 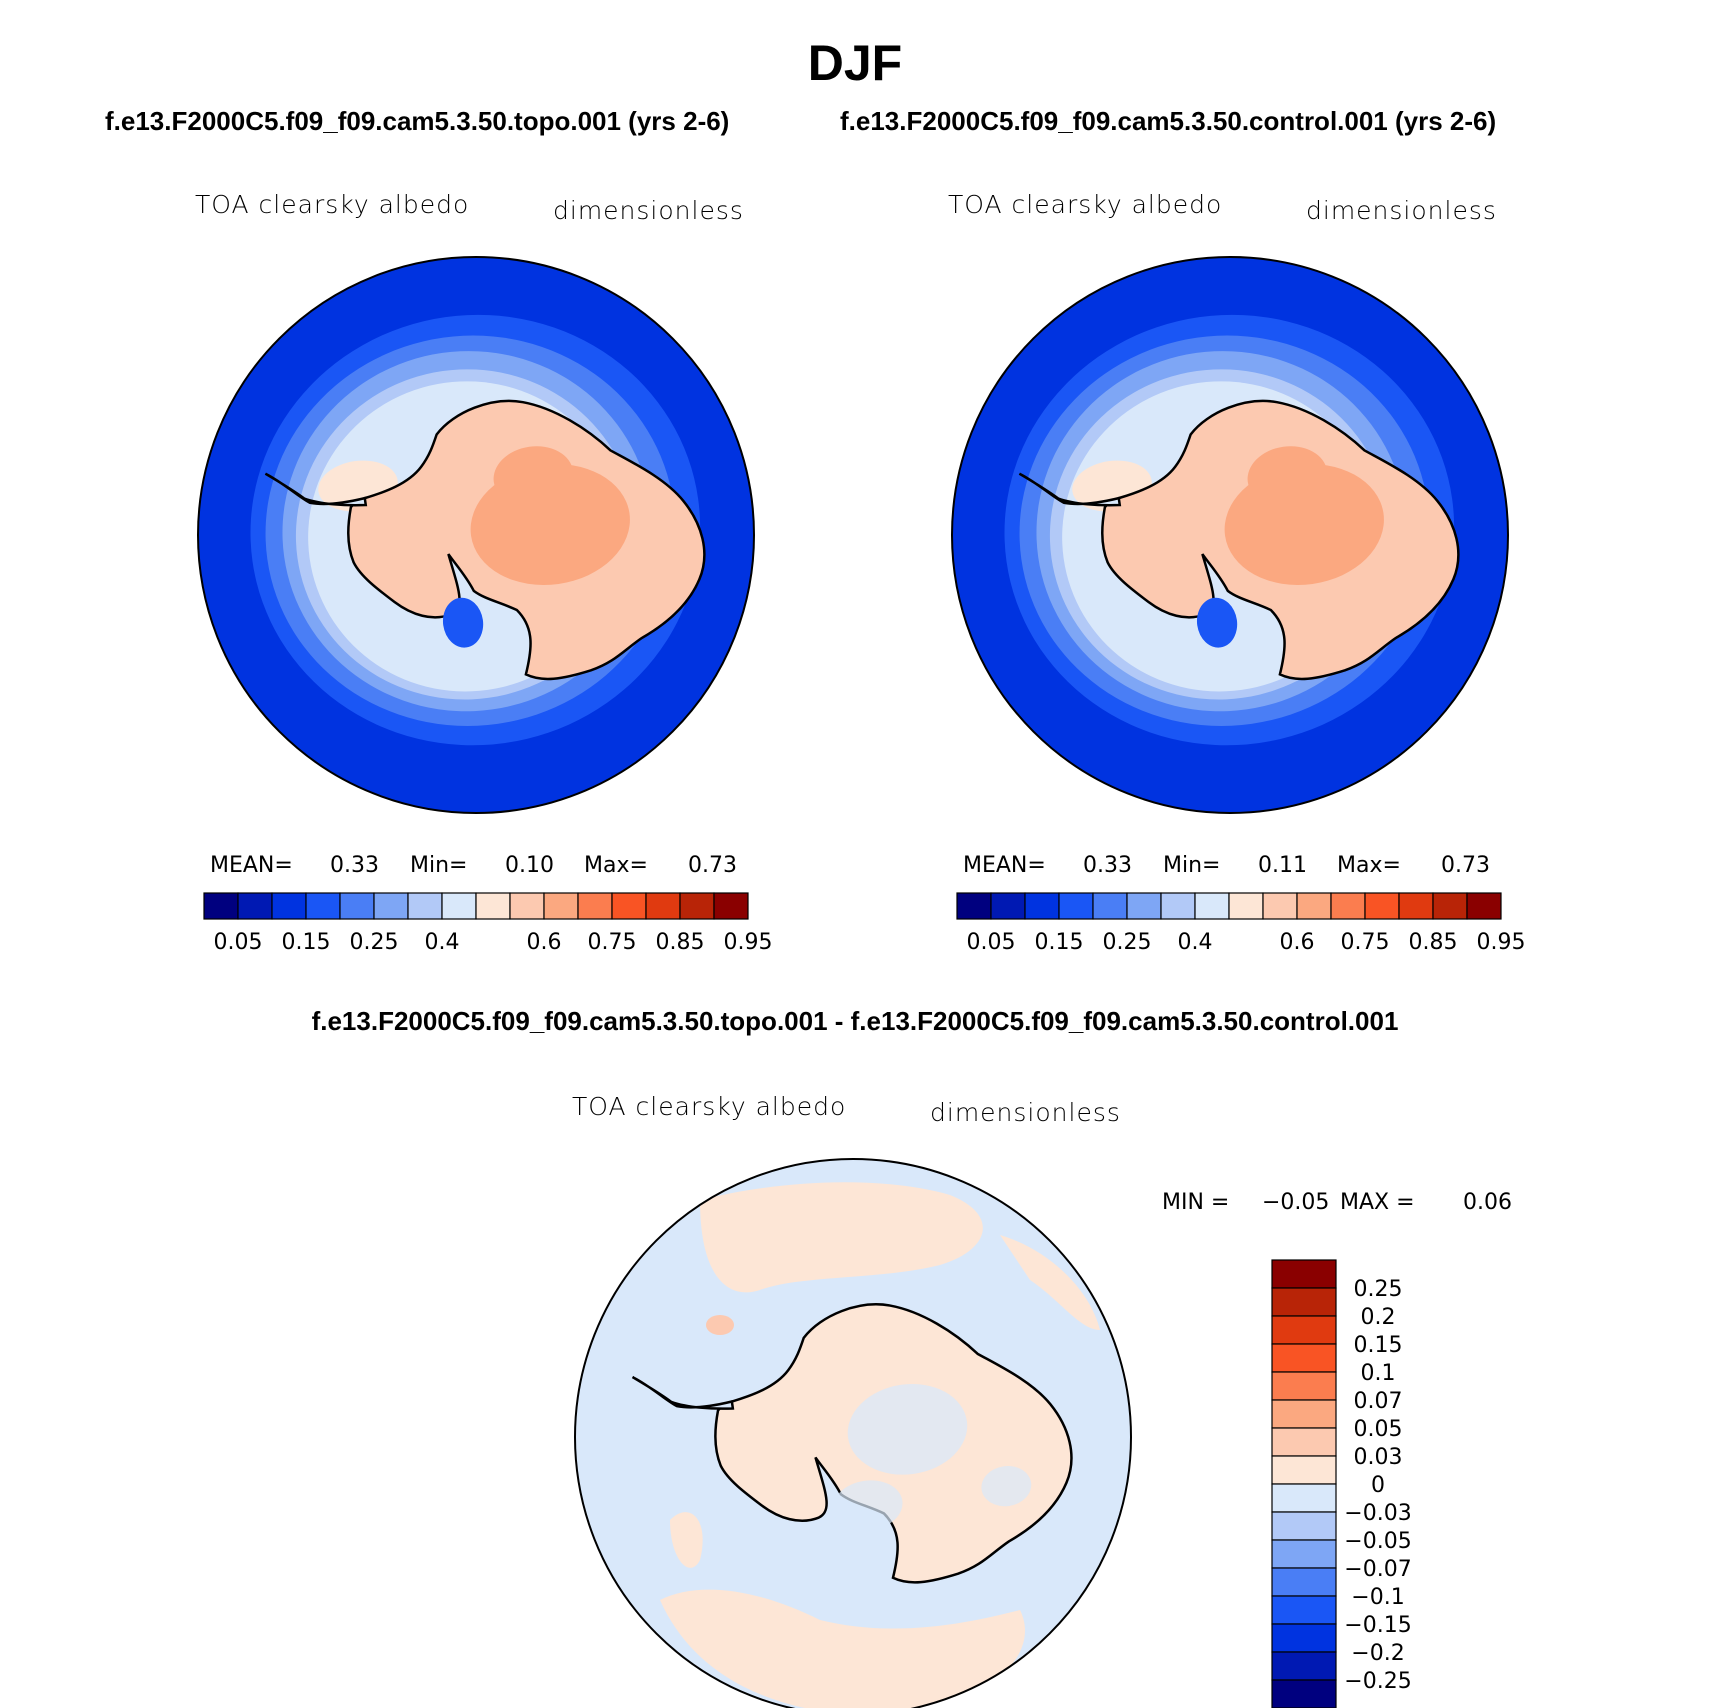 I want to click on panel1-mean-label: MEAN=, so click(x=251, y=865).